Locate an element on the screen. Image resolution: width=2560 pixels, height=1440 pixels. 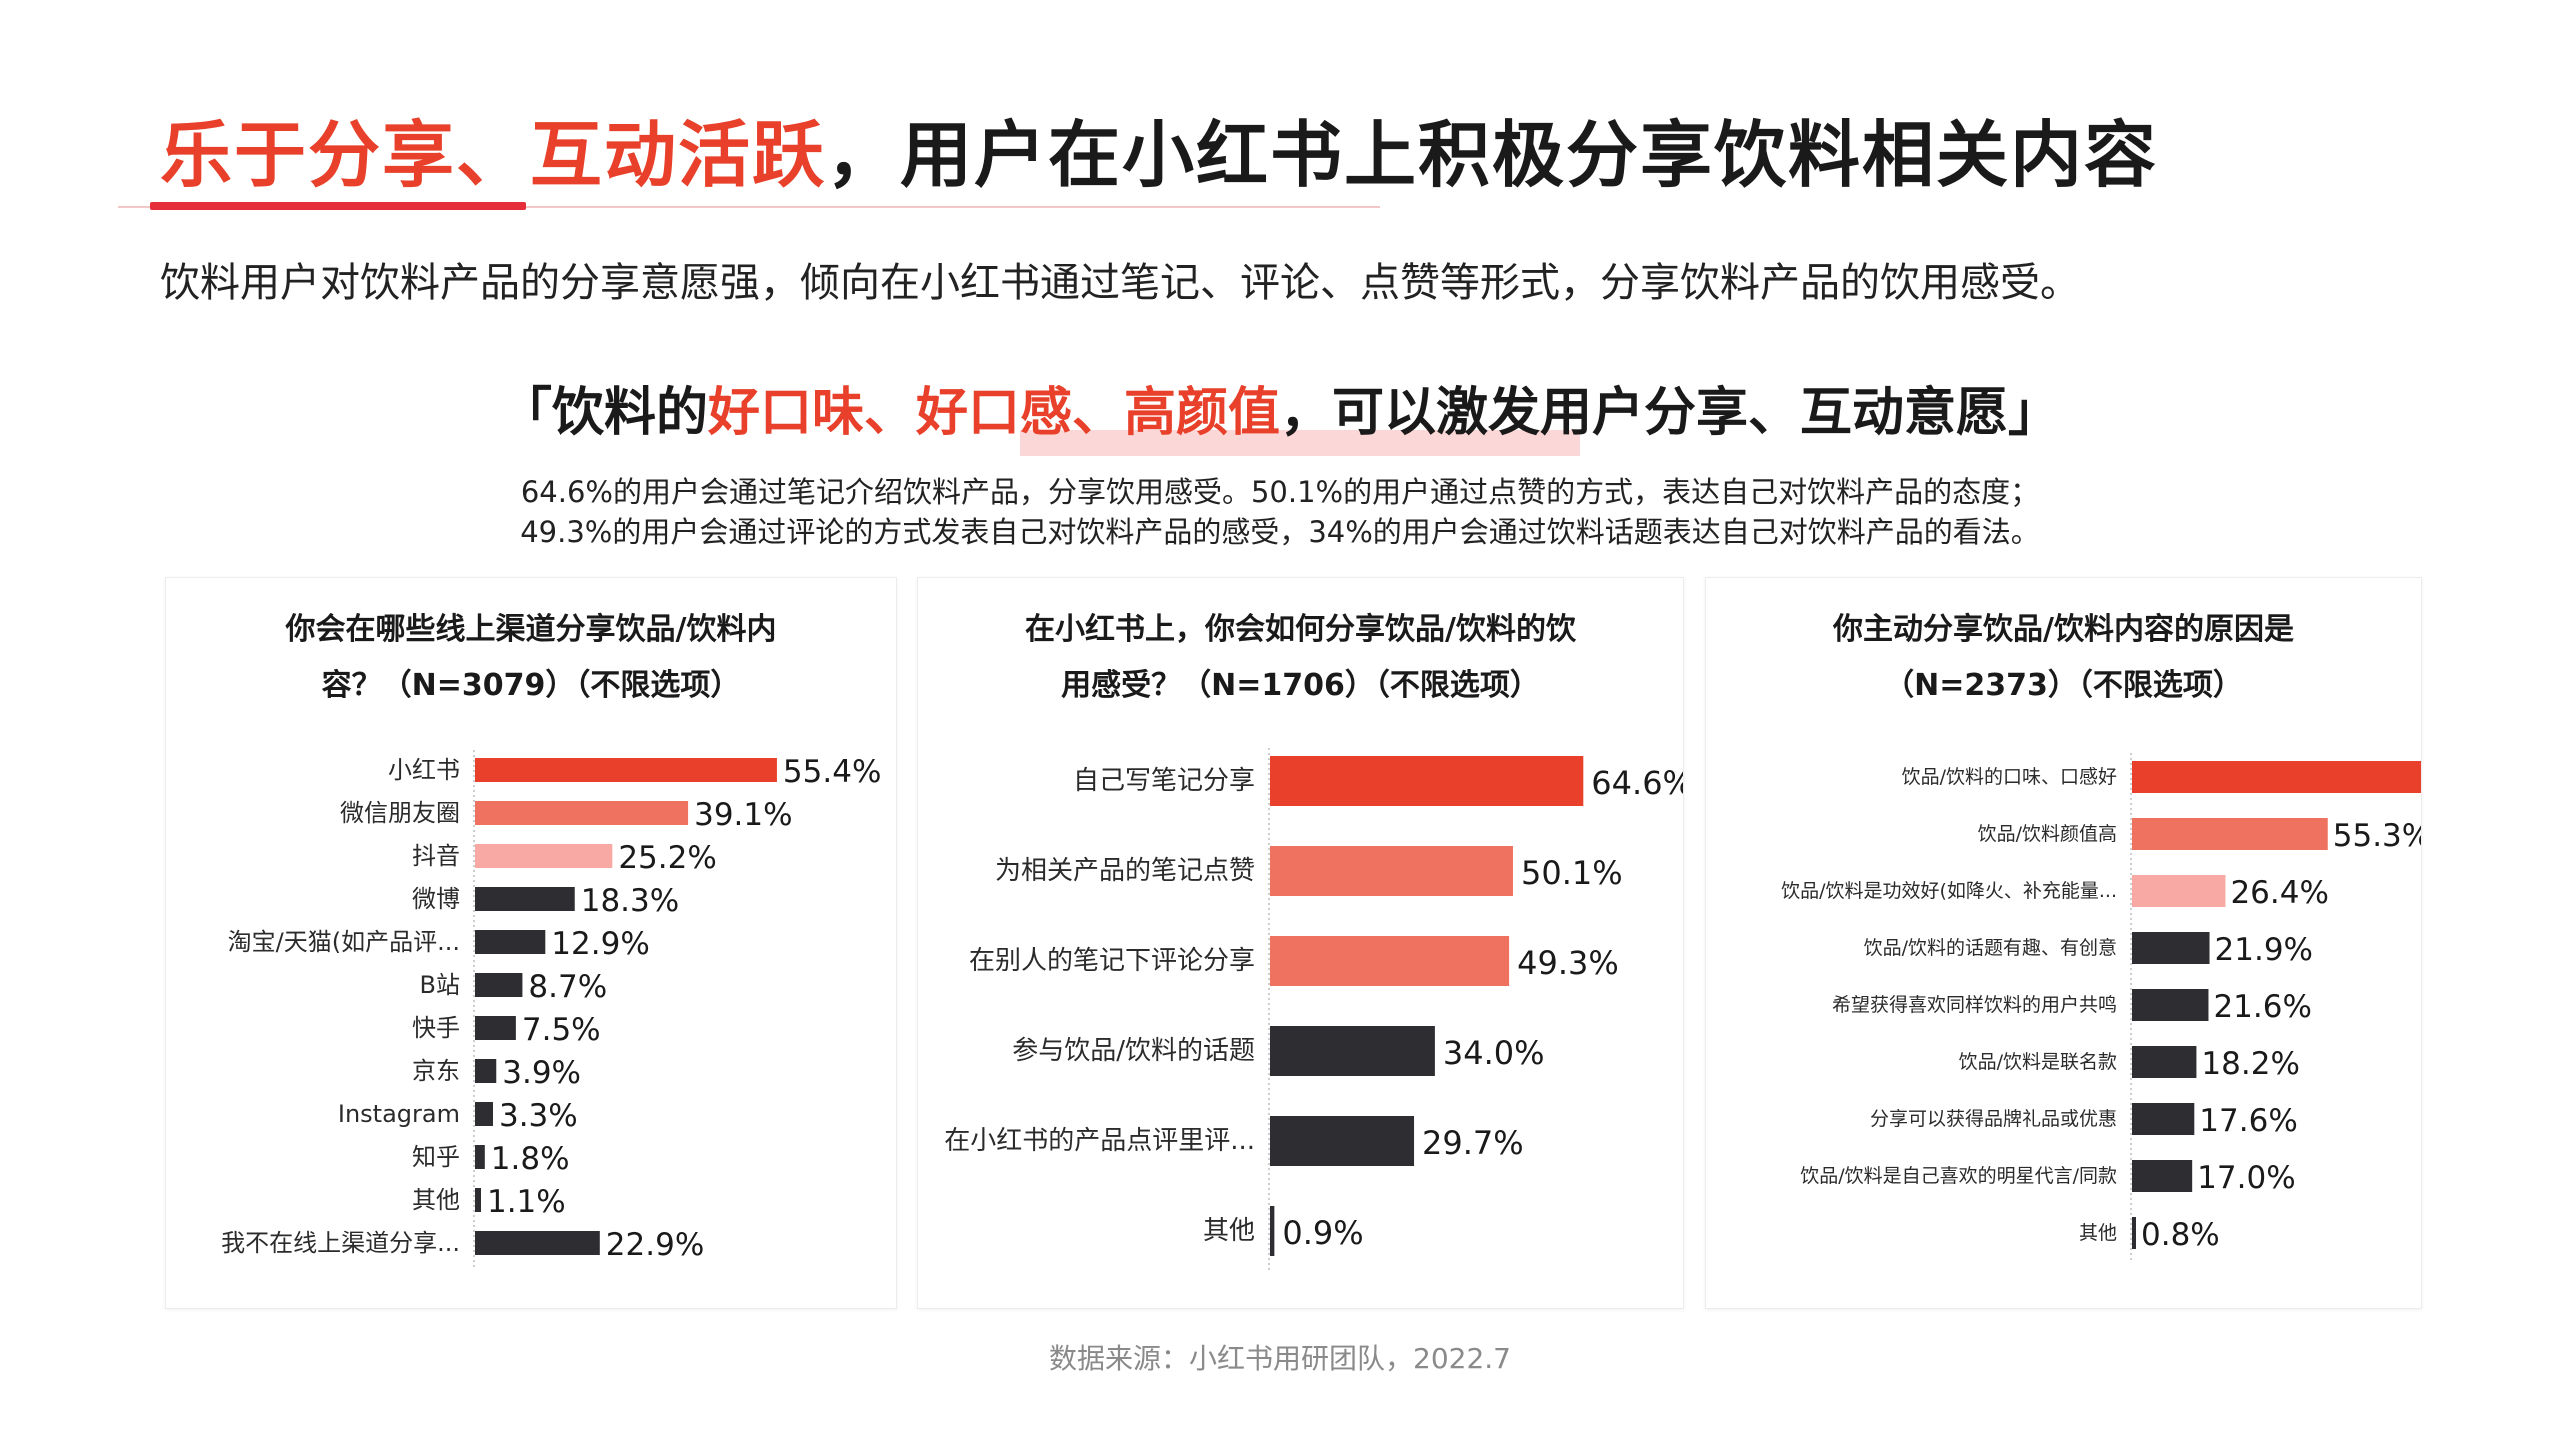
value-label: 22.9% is located at coordinates (655, 1245).